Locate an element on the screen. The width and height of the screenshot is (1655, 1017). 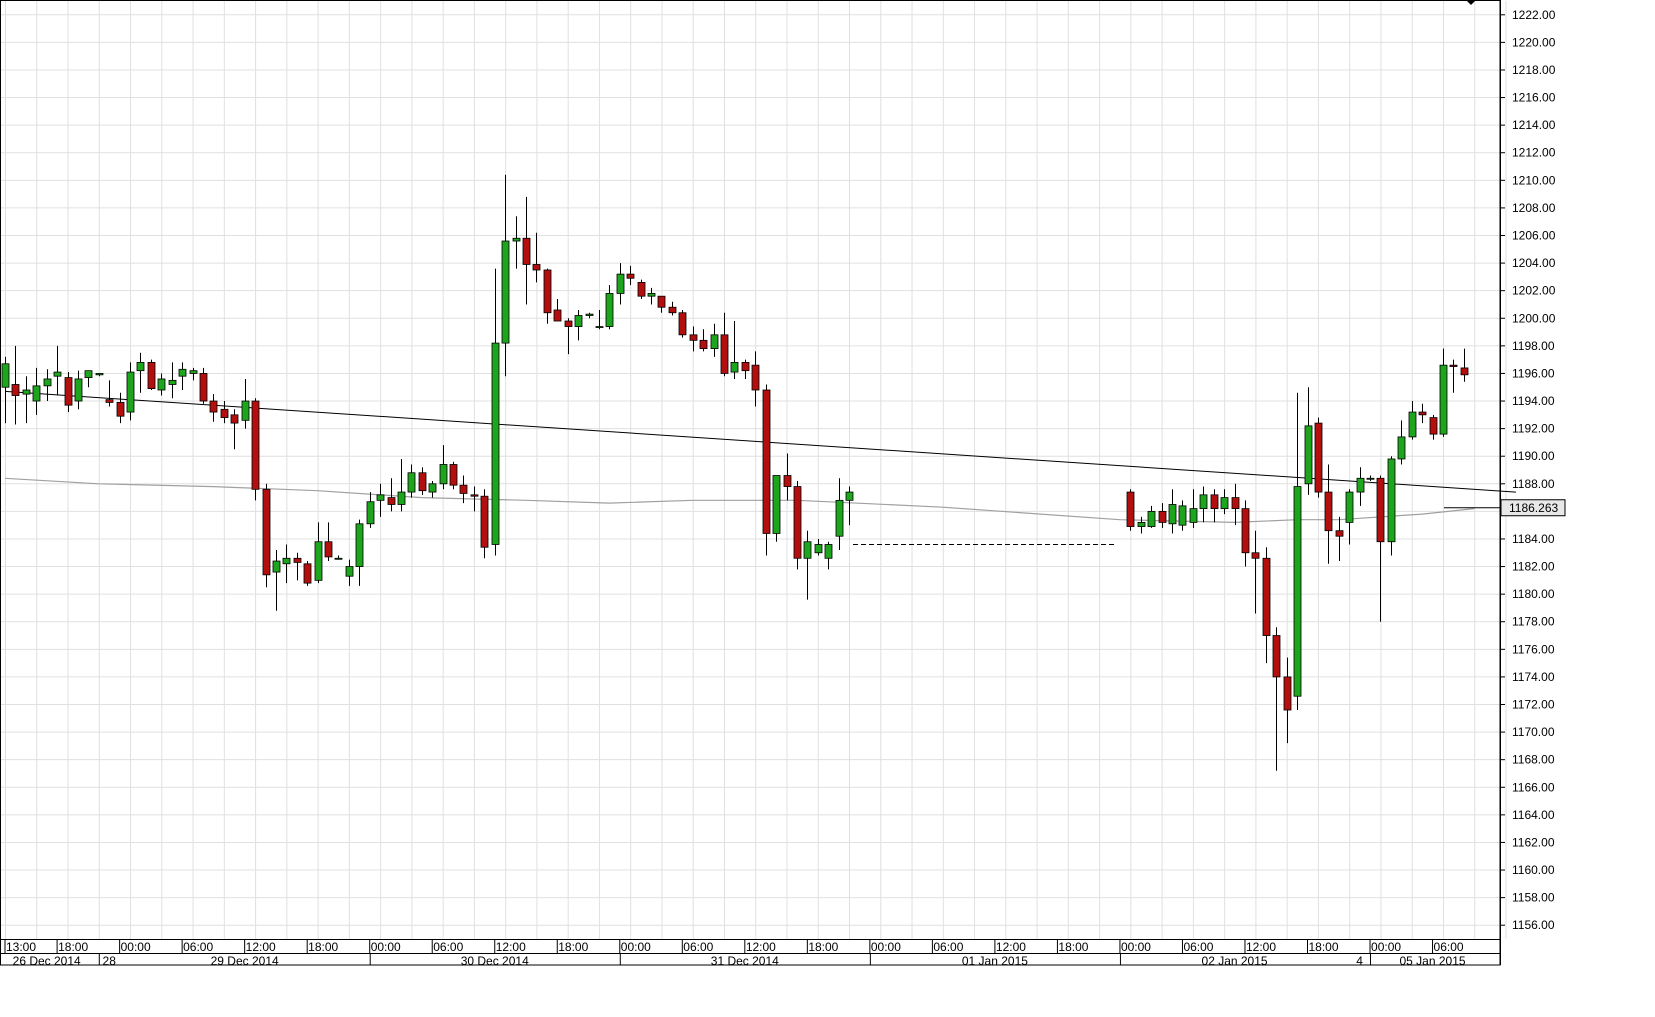
y-tick-label: 1210.00 is located at coordinates (1534, 180).